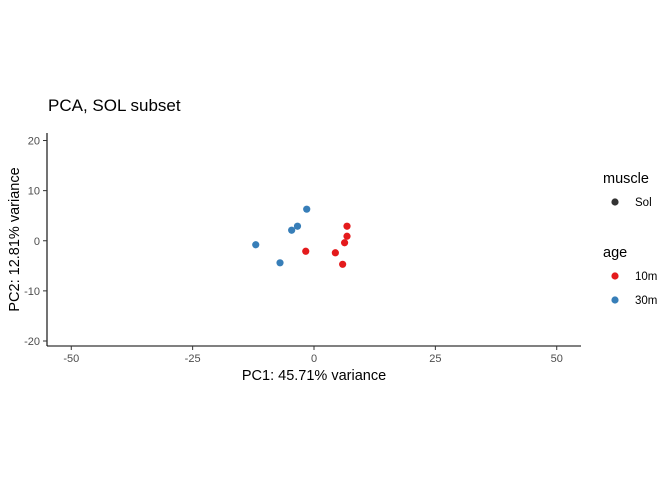 The image size is (672, 480). What do you see at coordinates (15, 239) in the screenshot?
I see `y-axis-title: PC2: 12.81% variance` at bounding box center [15, 239].